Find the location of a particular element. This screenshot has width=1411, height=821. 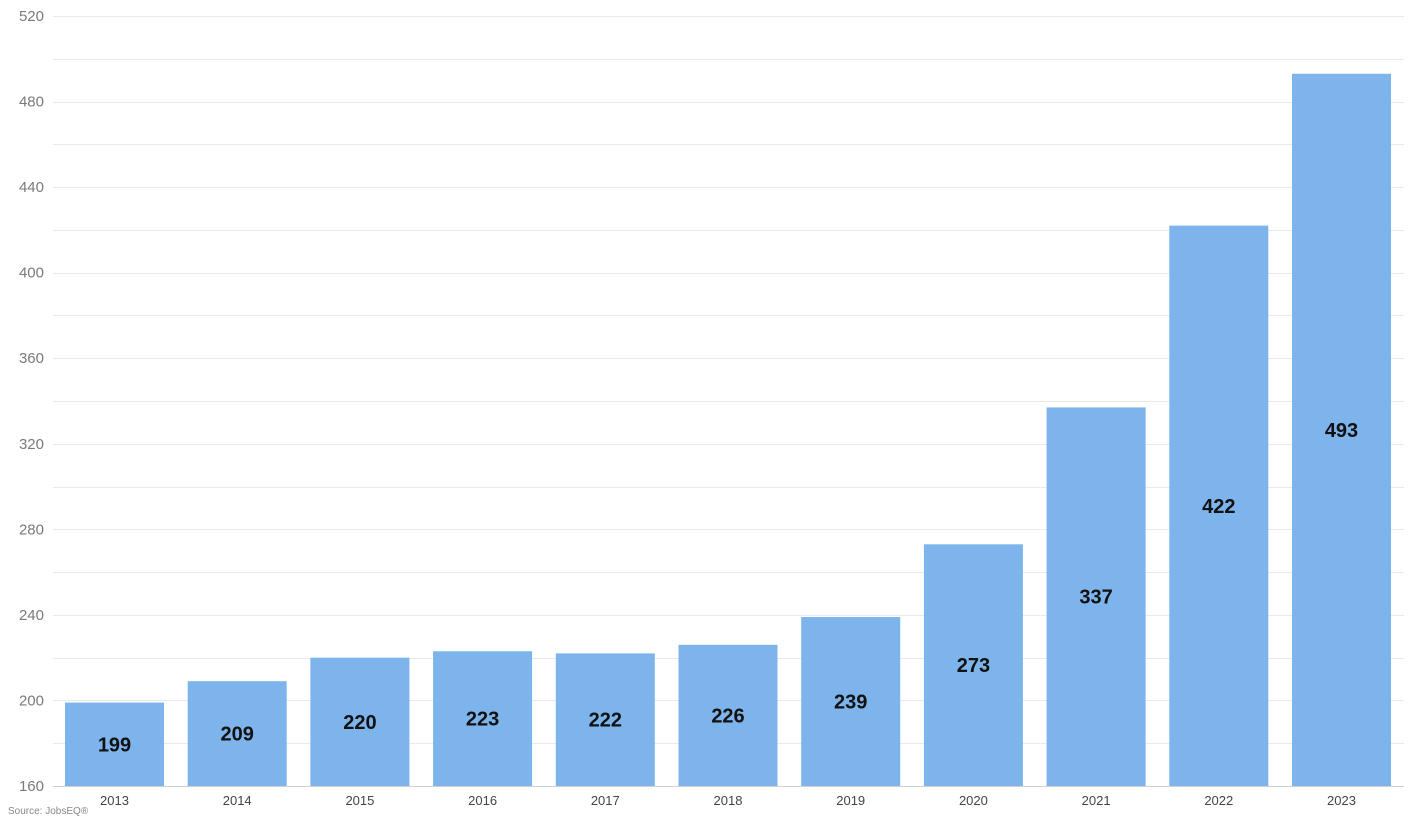

bar-2015 is located at coordinates (360, 721).